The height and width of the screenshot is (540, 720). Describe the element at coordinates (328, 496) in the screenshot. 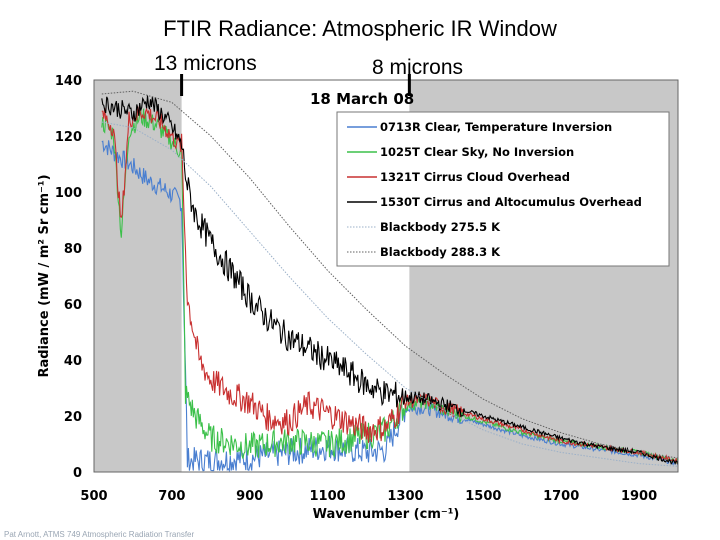

I see `x-tick-label-3: 1100` at that location.